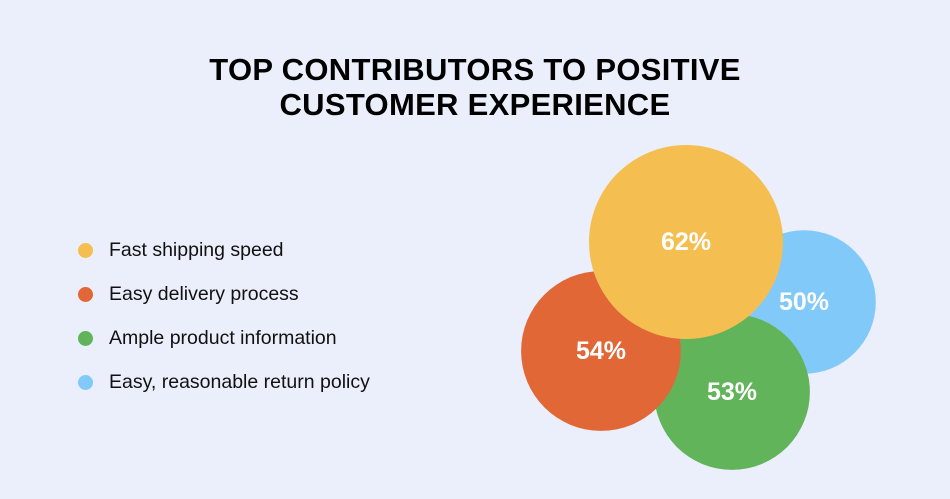 This screenshot has height=499, width=950. What do you see at coordinates (239, 381) in the screenshot?
I see `legend-label: Easy, reasonable return policy` at bounding box center [239, 381].